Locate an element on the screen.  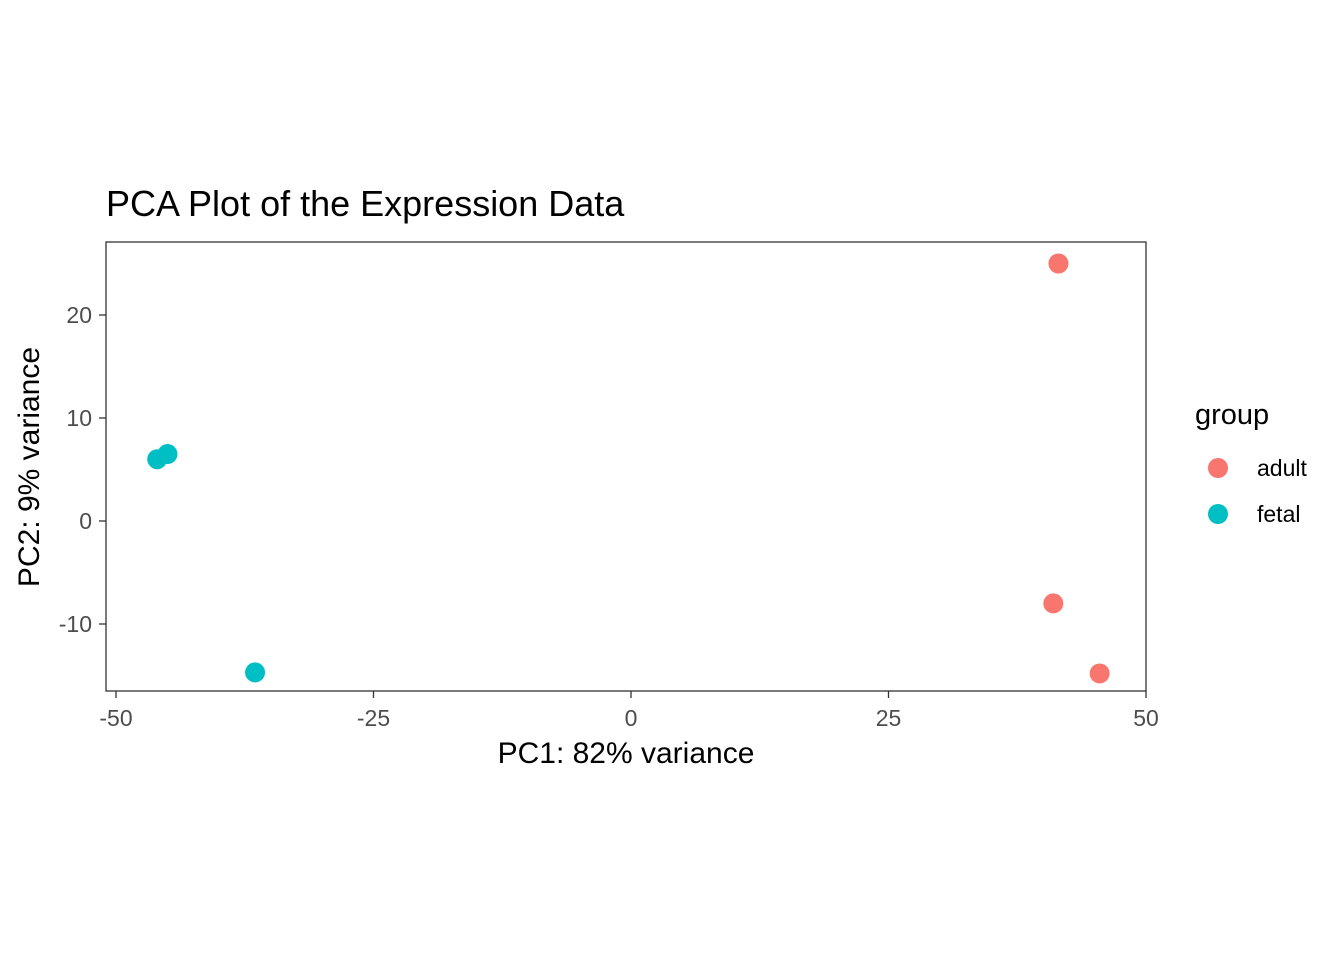
y-tick-label: 10 is located at coordinates (79, 418).